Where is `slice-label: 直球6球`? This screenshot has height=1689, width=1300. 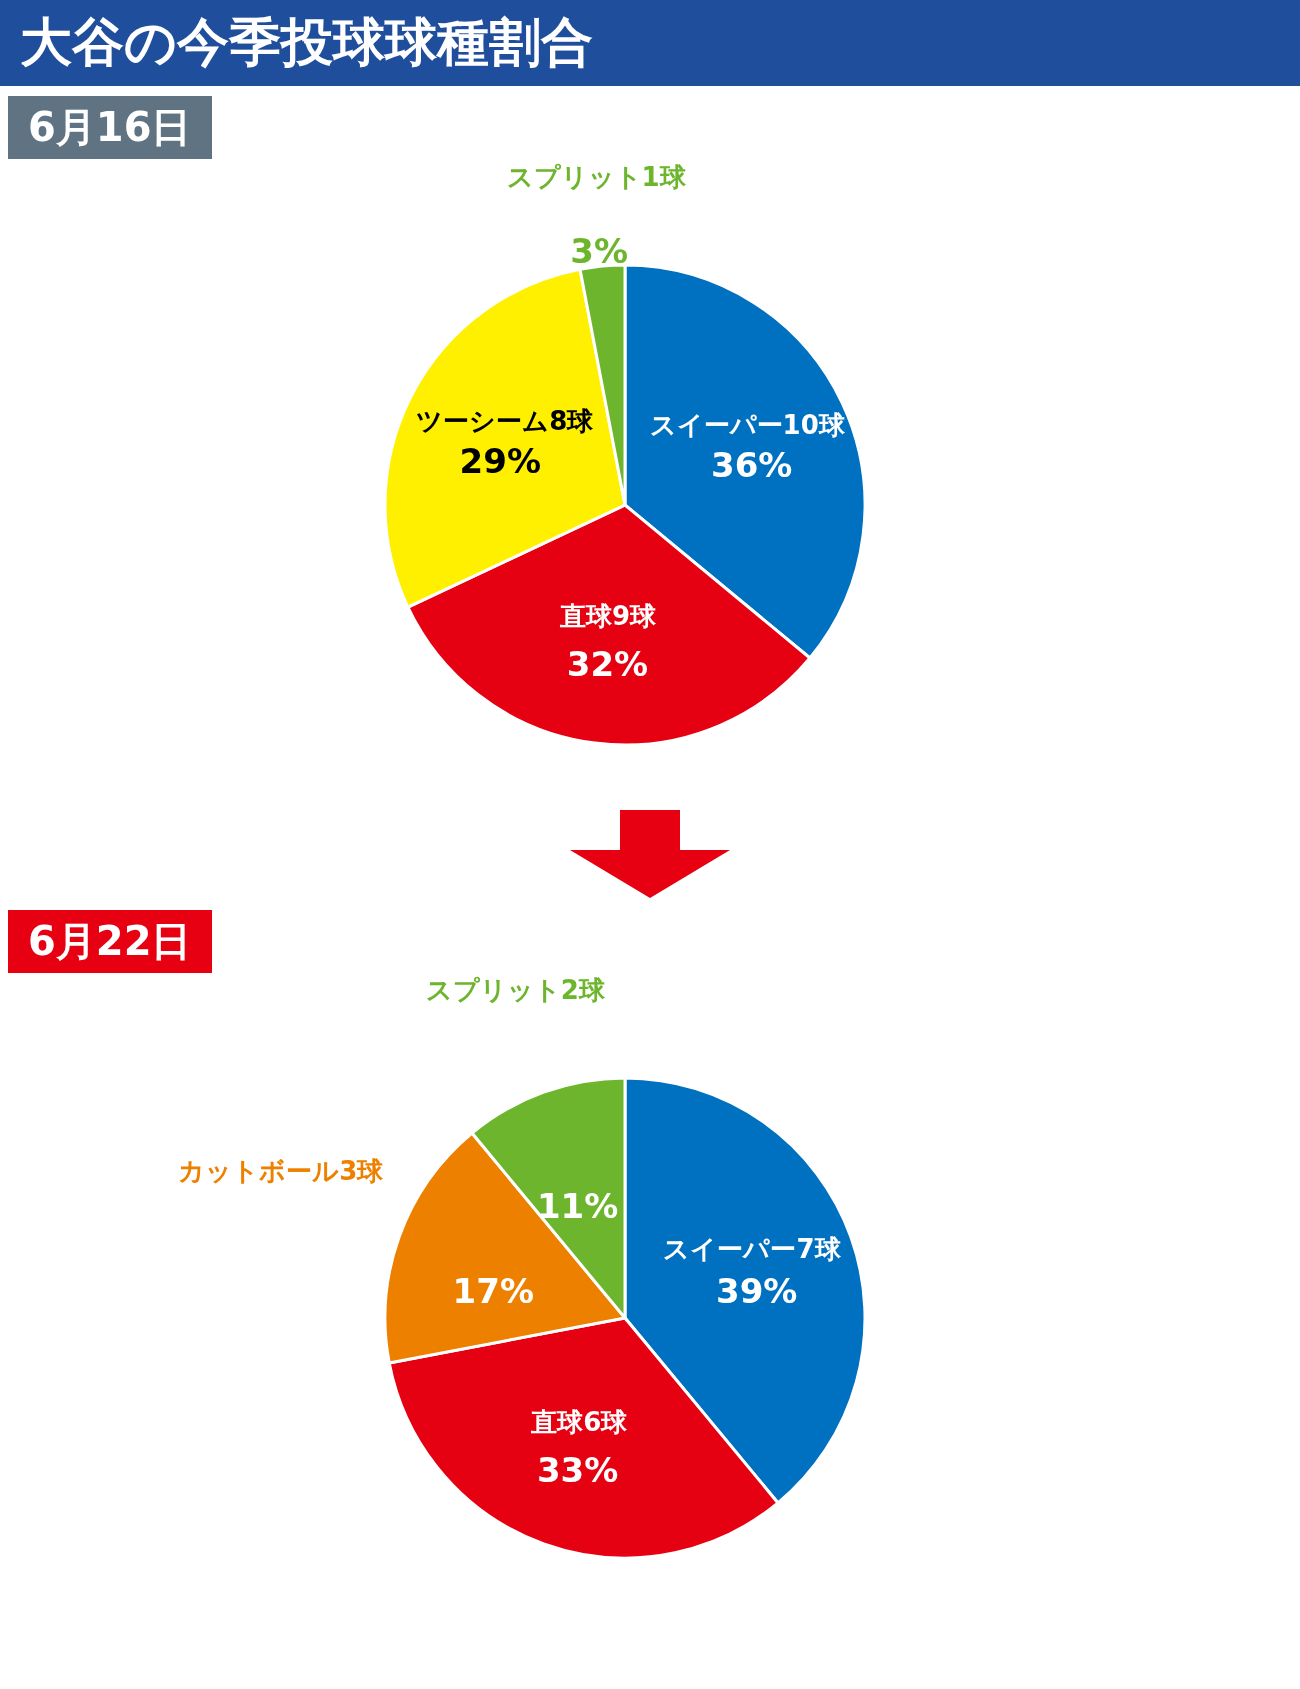 slice-label: 直球6球 is located at coordinates (579, 1422).